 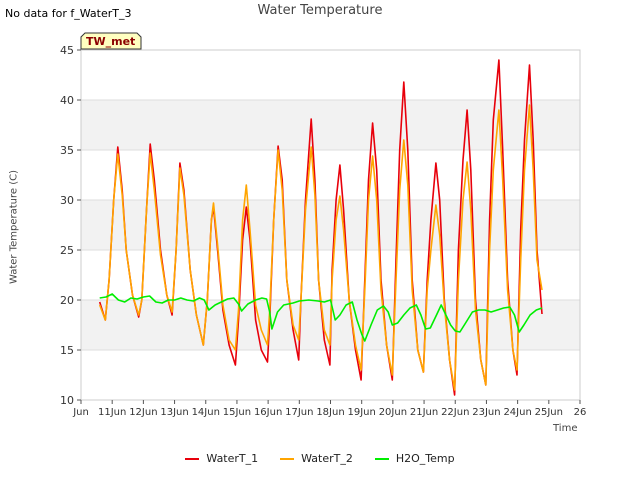 What do you see at coordinates (14, 227) in the screenshot?
I see `y-axis-label: Water Temperature (C)` at bounding box center [14, 227].